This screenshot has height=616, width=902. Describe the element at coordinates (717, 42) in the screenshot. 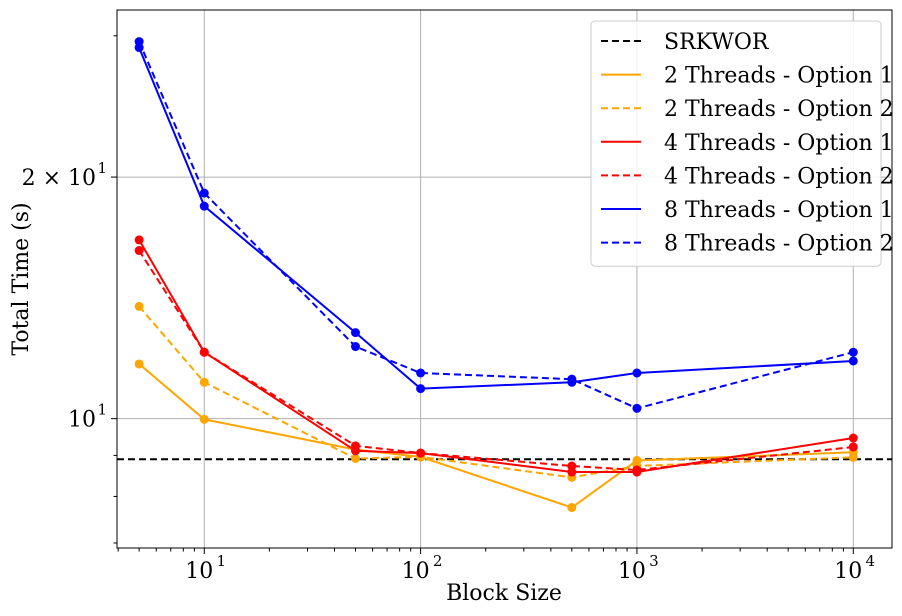

I see `legend-label: SRKWOR` at that location.